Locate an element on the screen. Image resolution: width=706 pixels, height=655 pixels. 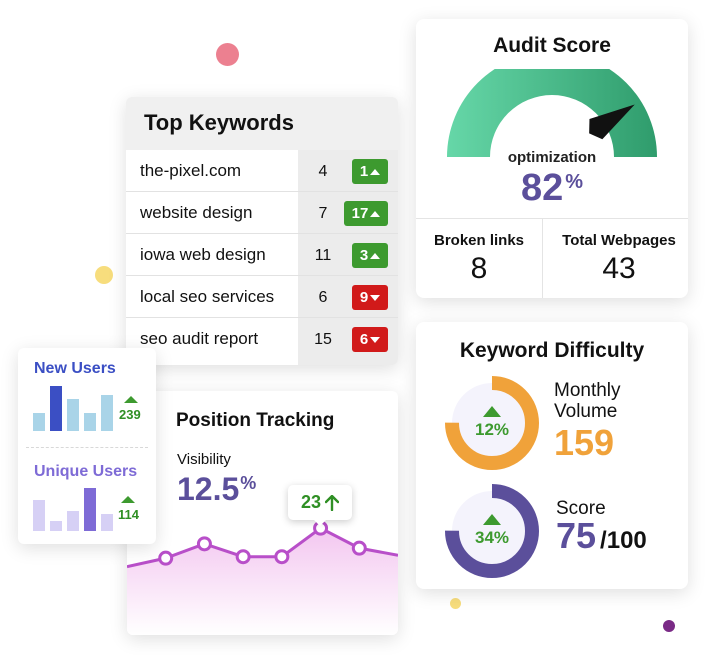
visibility-line-chart is located at coordinates (262, 577).